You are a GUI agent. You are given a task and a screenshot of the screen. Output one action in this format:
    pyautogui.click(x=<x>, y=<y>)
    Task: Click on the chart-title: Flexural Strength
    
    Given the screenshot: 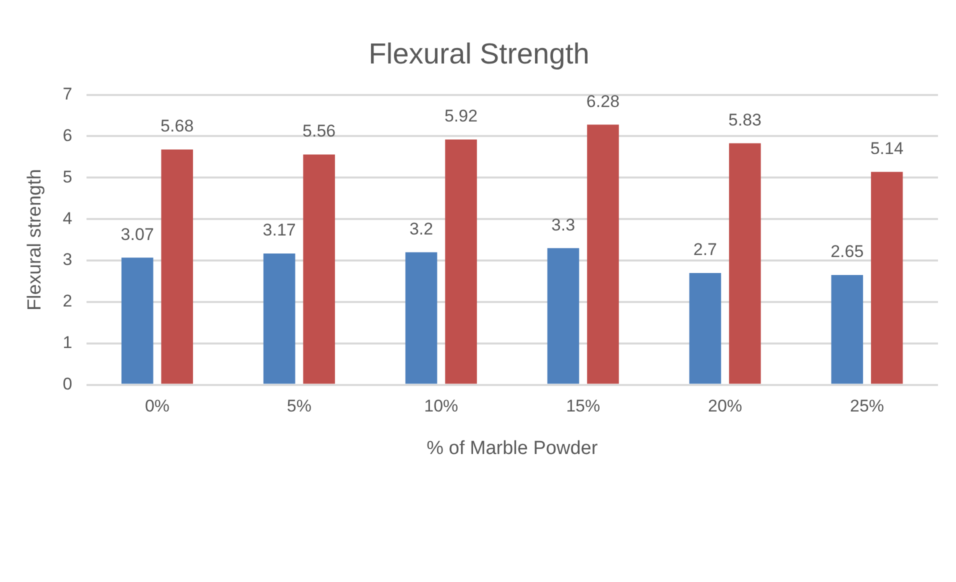 What is the action you would take?
    pyautogui.click(x=479, y=54)
    